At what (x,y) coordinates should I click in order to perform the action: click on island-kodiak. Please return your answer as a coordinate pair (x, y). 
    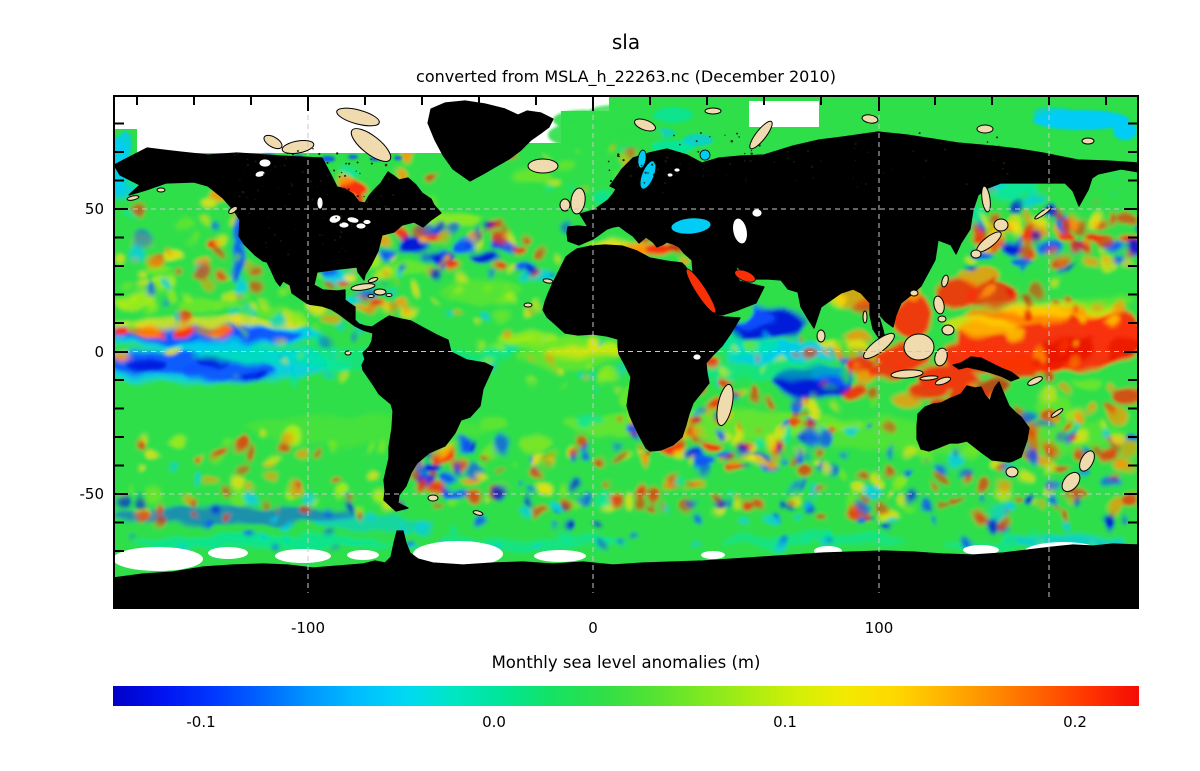
    Looking at the image, I should click on (161, 190).